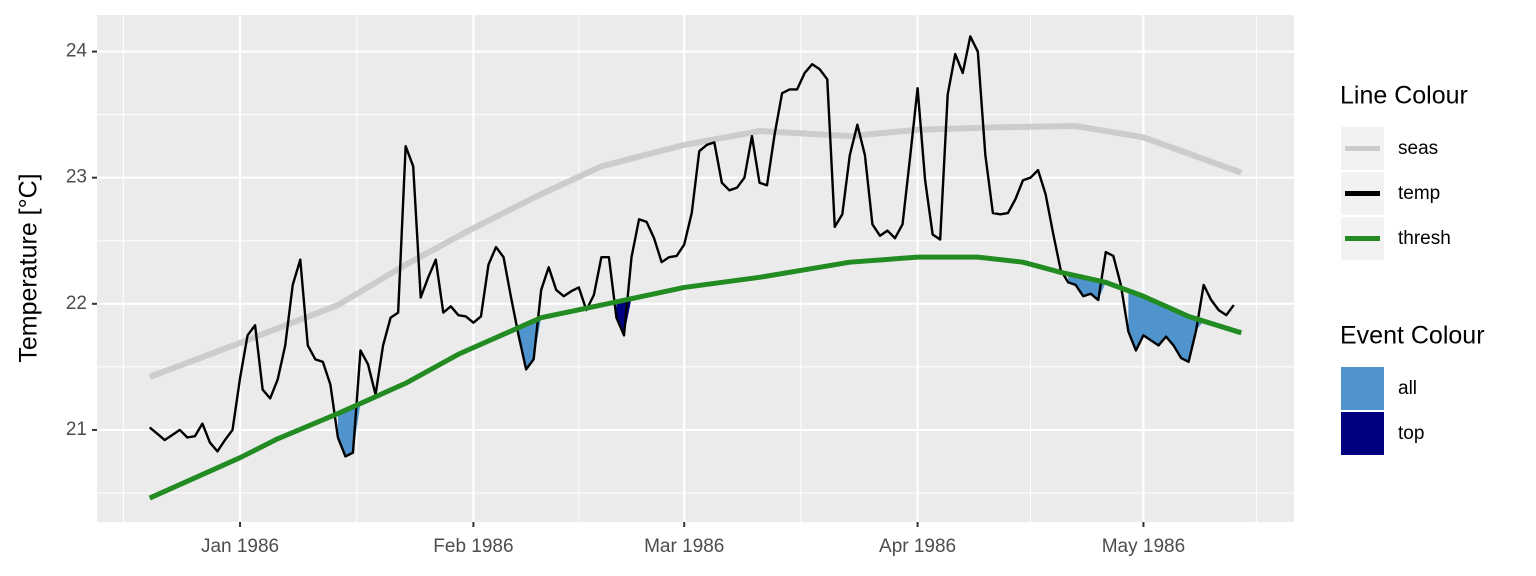  I want to click on y-tick-label: 22, so click(76, 303).